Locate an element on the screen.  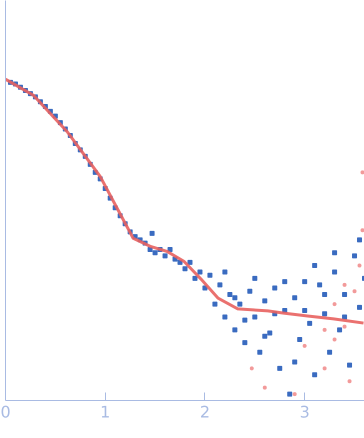
x-tick-label: 1 is located at coordinates (105, 412).